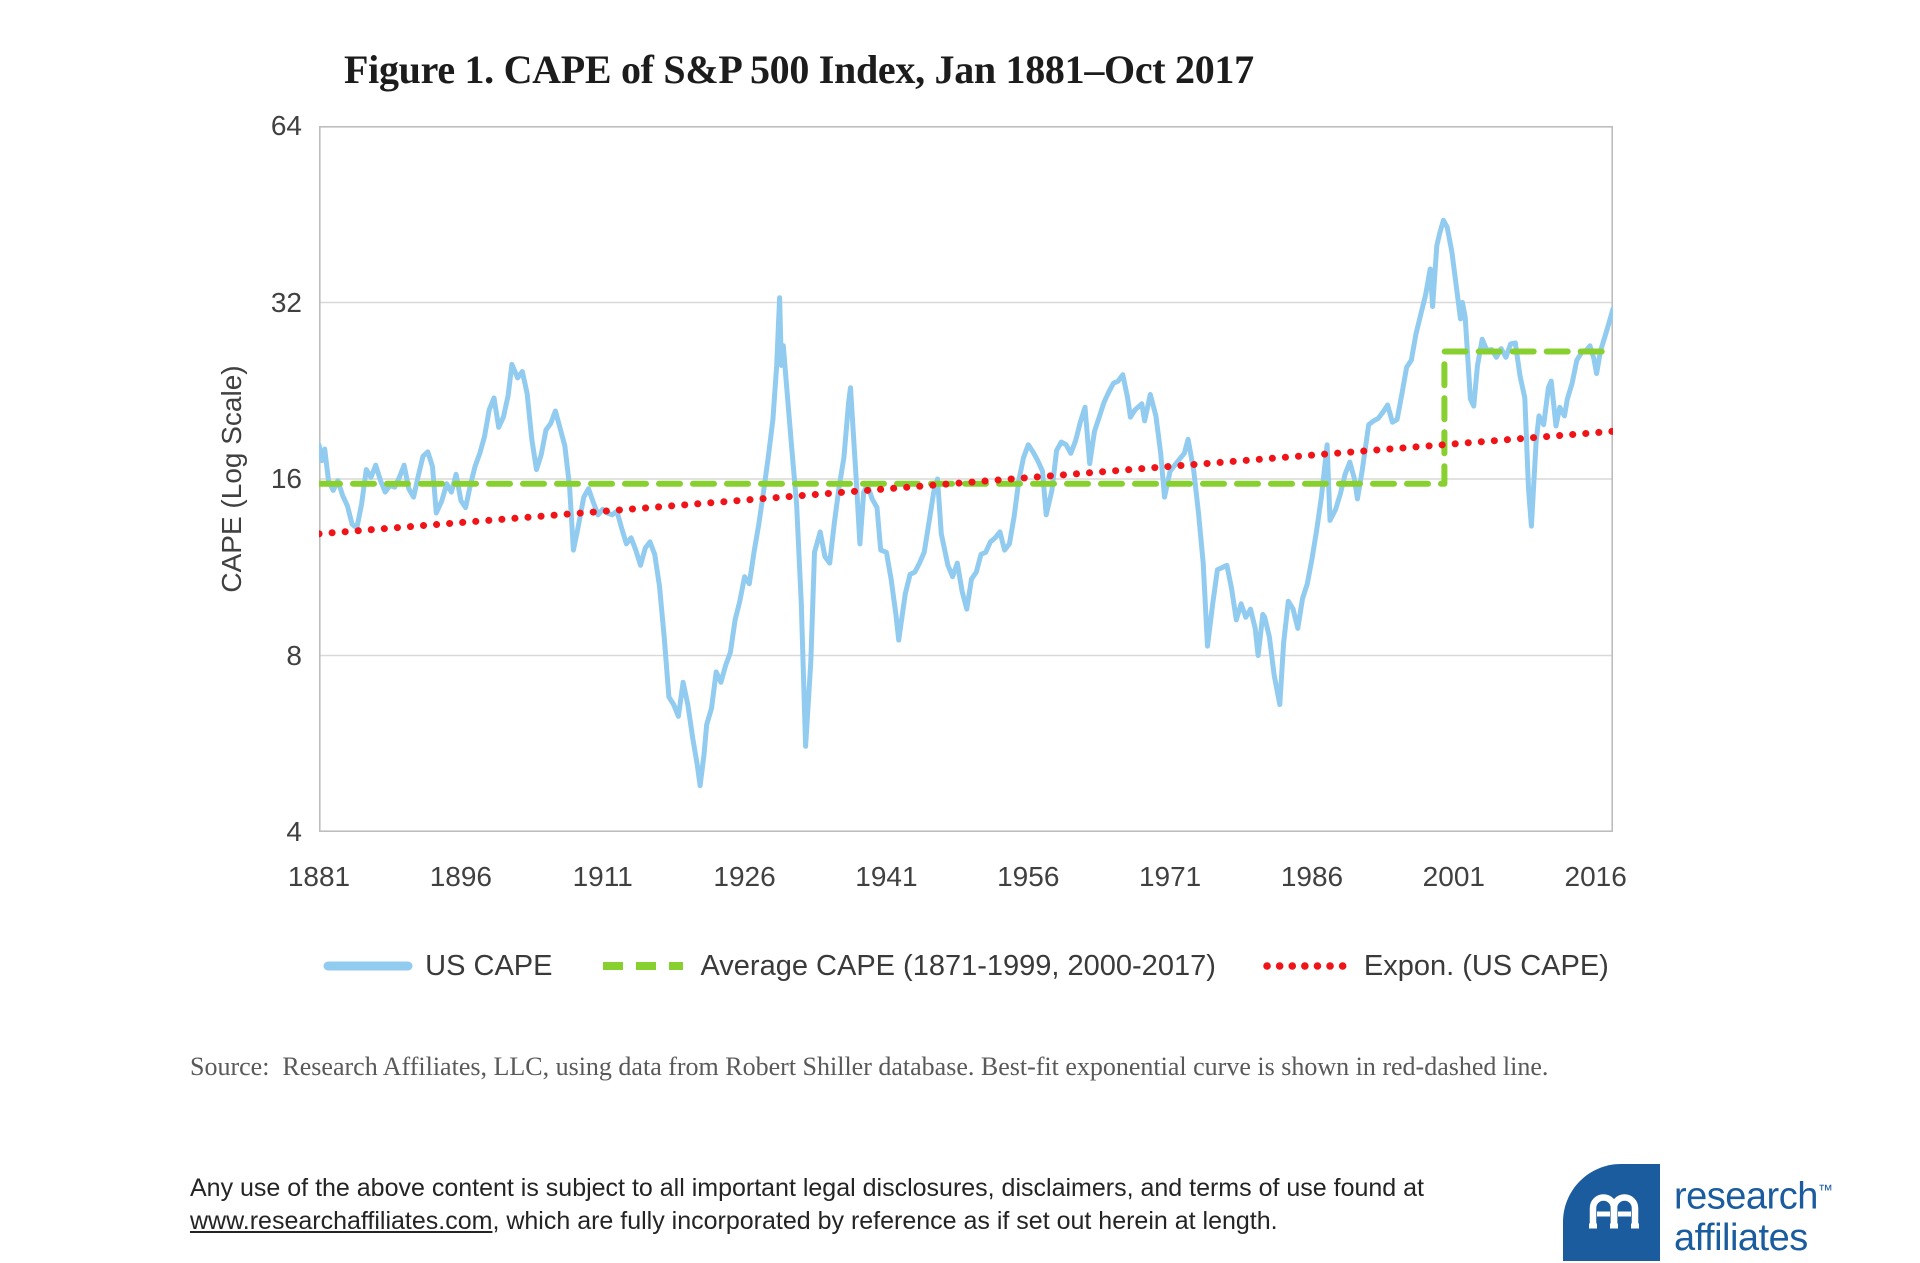 This screenshot has width=1920, height=1263. I want to click on x-tick-label-2001: 2001, so click(1453, 876).